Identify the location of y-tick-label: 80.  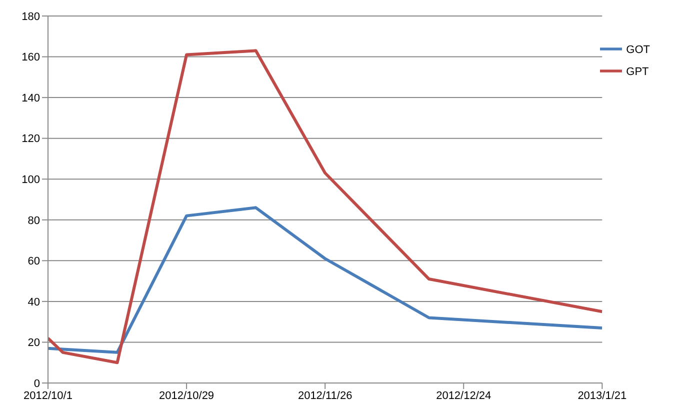
(34, 220).